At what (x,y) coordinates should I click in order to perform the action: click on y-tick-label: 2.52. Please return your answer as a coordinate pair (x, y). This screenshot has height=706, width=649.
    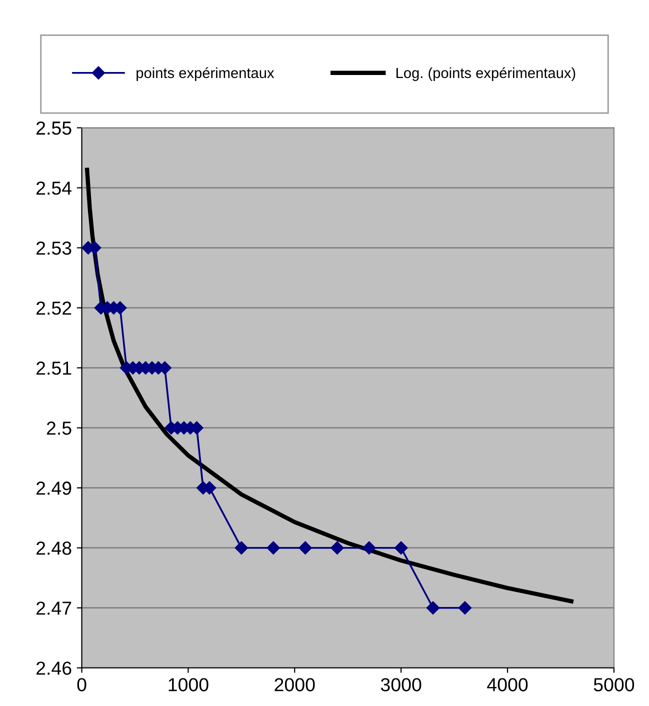
    Looking at the image, I should click on (54, 308).